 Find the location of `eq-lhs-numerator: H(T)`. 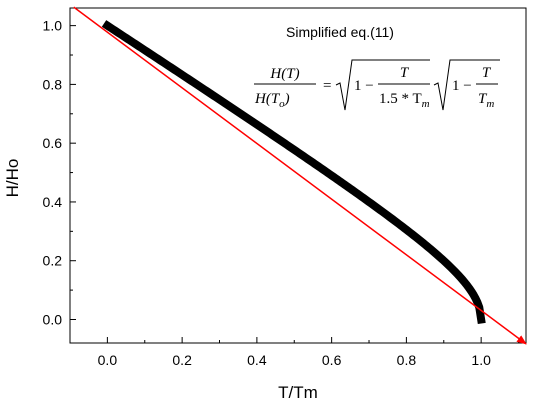

eq-lhs-numerator: H(T) is located at coordinates (284, 74).